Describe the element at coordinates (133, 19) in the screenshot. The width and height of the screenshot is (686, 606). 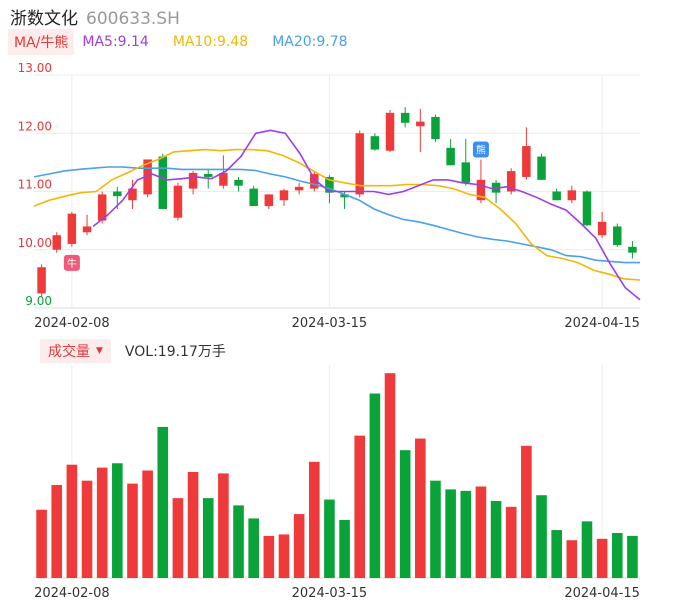
I see `stock-code: 600633.SH` at that location.